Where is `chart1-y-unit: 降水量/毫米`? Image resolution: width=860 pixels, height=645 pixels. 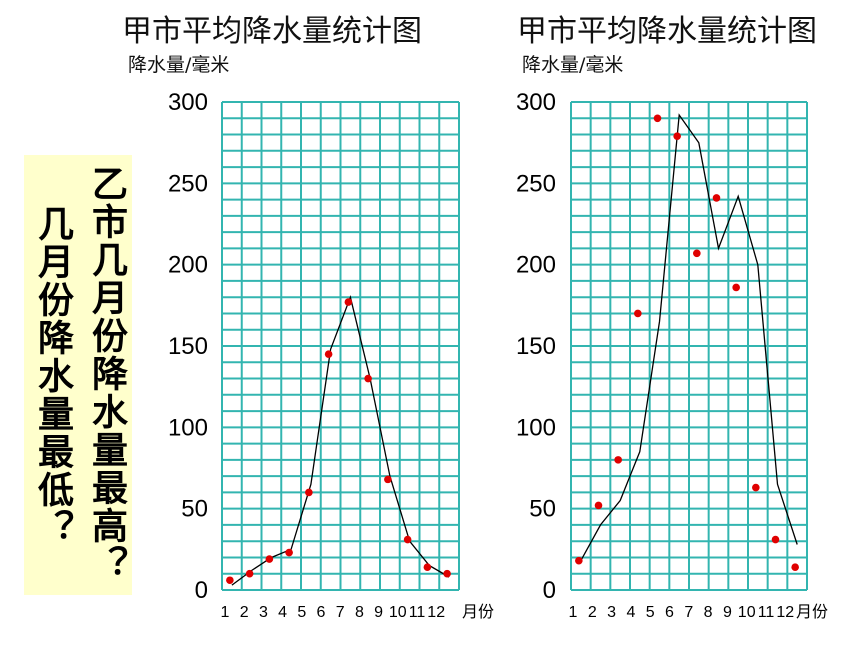 chart1-y-unit: 降水量/毫米 is located at coordinates (179, 65).